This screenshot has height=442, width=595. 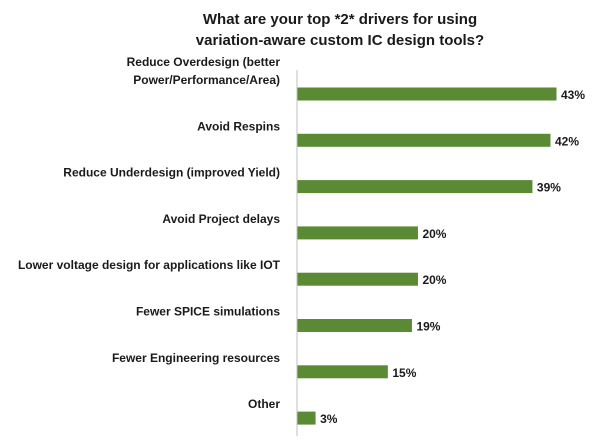 I want to click on data-label-4: 20%, so click(x=434, y=234).